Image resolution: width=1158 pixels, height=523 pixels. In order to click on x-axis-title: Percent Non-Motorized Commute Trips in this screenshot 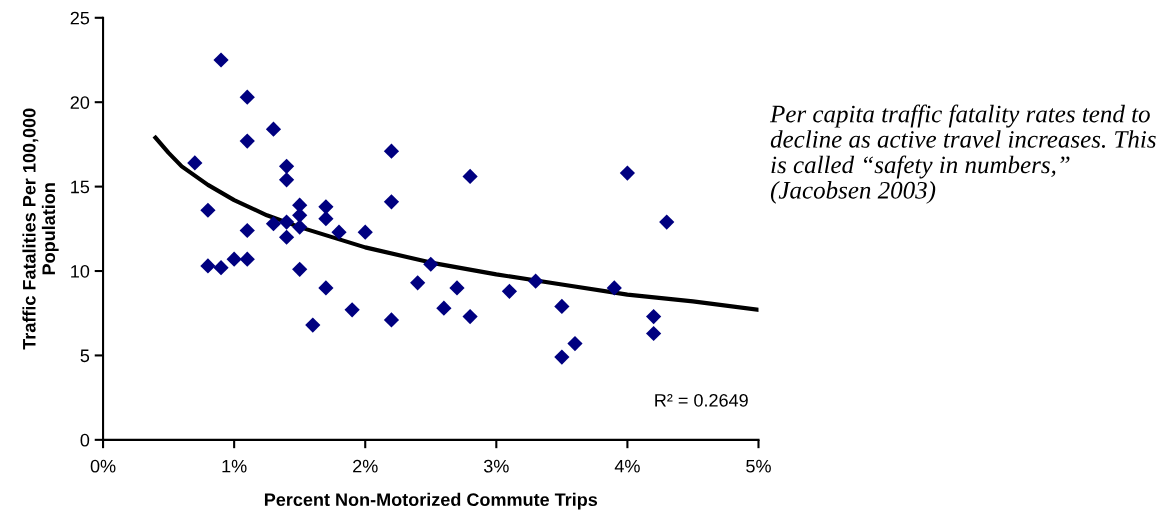, I will do `click(431, 501)`.